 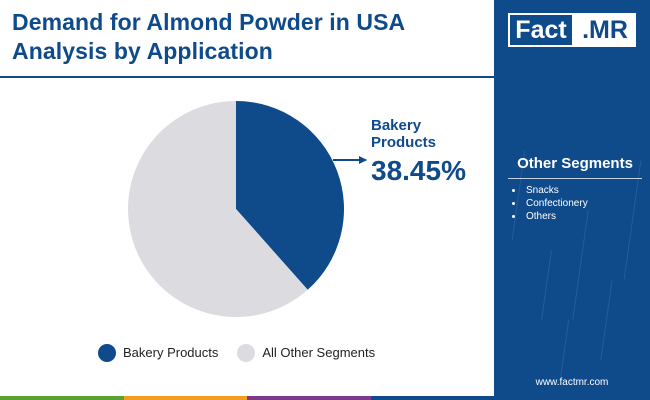 What do you see at coordinates (572, 382) in the screenshot?
I see `website-url: www.factmr.com` at bounding box center [572, 382].